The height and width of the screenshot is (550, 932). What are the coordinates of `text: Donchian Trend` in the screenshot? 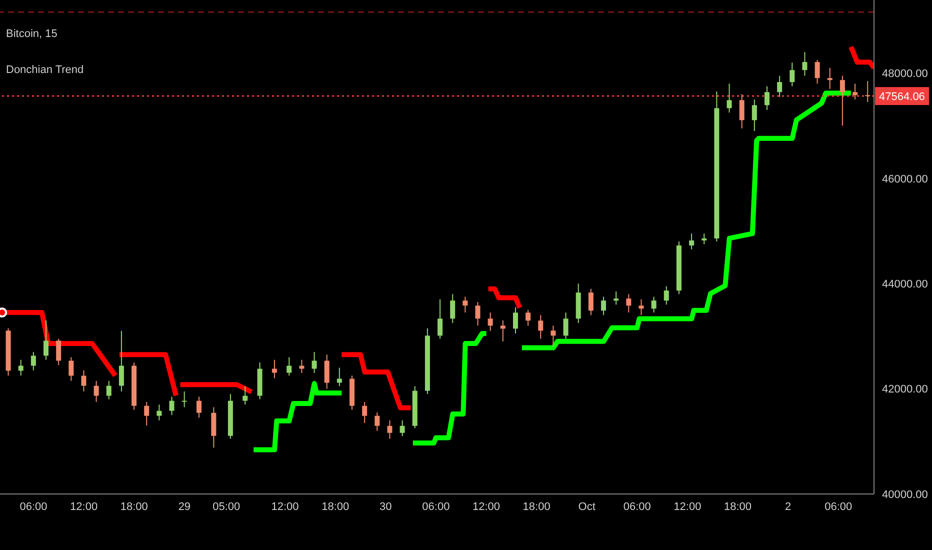 It's located at (45, 70).